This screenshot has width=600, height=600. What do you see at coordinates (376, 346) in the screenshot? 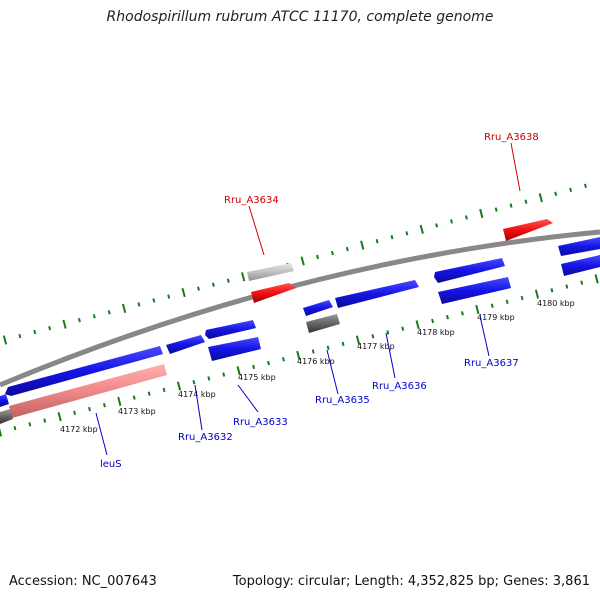
I see `kbp-label: 4177 kbp` at bounding box center [376, 346].